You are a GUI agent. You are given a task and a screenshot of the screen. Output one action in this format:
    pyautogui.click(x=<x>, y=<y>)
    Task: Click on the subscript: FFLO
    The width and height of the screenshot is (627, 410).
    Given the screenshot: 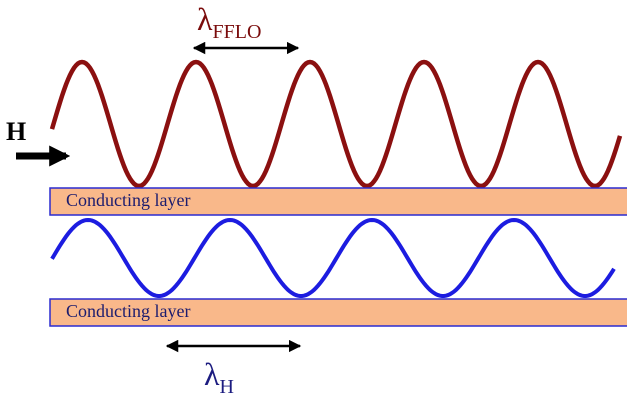 What is the action you would take?
    pyautogui.click(x=237, y=32)
    